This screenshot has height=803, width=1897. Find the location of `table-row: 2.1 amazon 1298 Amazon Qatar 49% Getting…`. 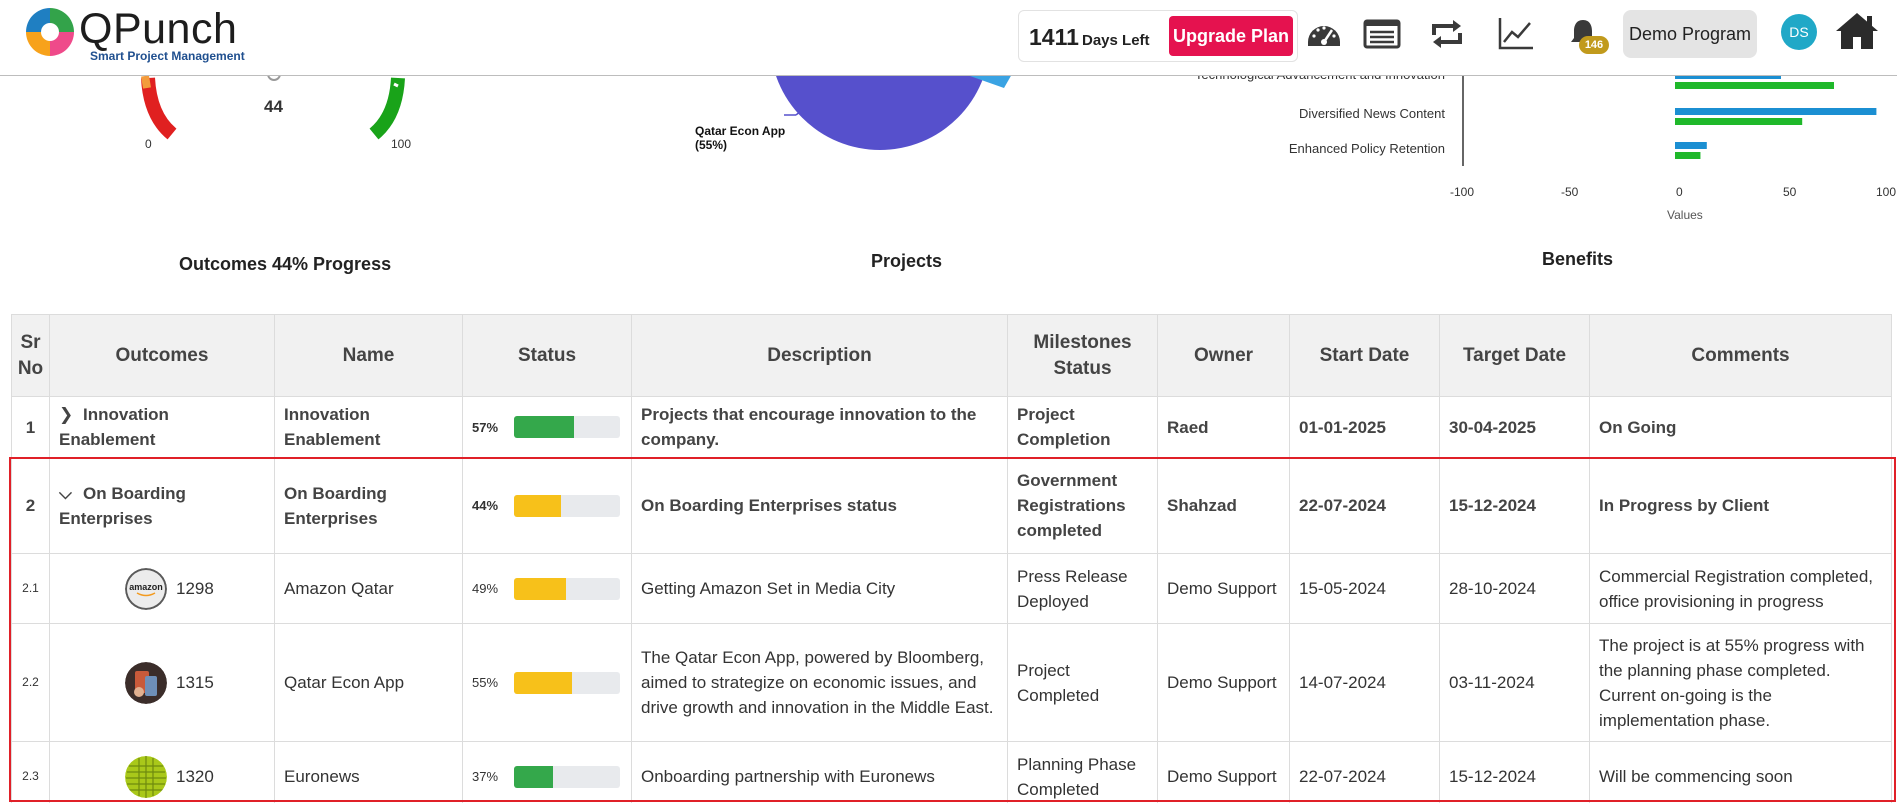

table-row: 2.1 amazon 1298 Amazon Qatar 49% Getting… is located at coordinates (951, 588).